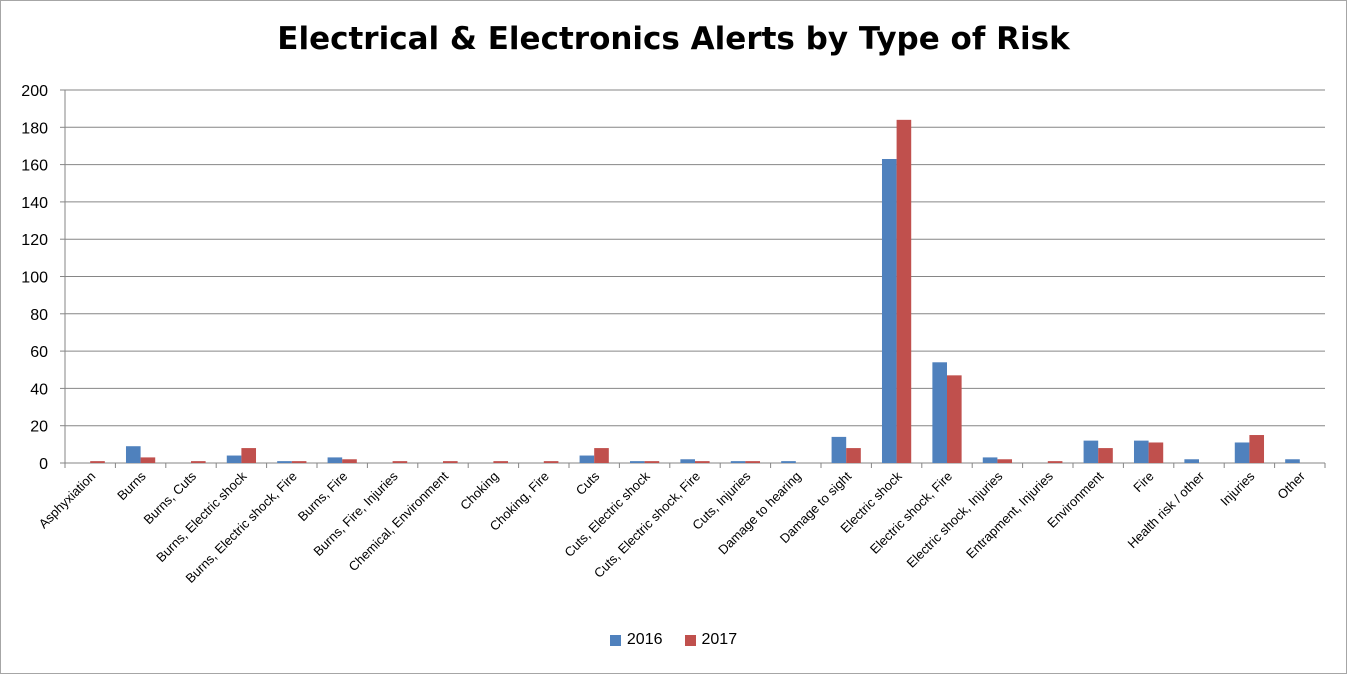 The height and width of the screenshot is (674, 1347). What do you see at coordinates (690, 640) in the screenshot?
I see `legend-swatch-2017` at bounding box center [690, 640].